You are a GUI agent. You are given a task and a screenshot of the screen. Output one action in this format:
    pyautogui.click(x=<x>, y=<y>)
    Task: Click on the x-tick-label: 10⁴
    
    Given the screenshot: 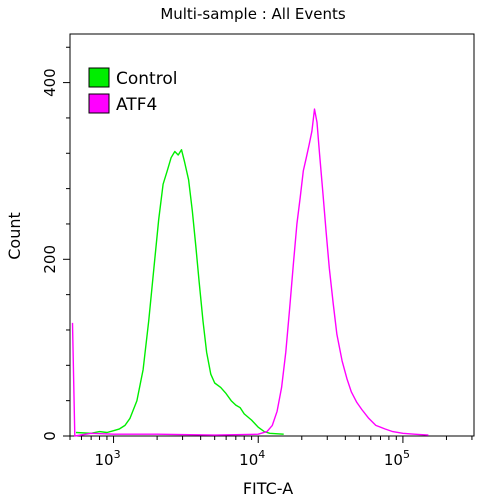 What is the action you would take?
    pyautogui.click(x=252, y=458)
    